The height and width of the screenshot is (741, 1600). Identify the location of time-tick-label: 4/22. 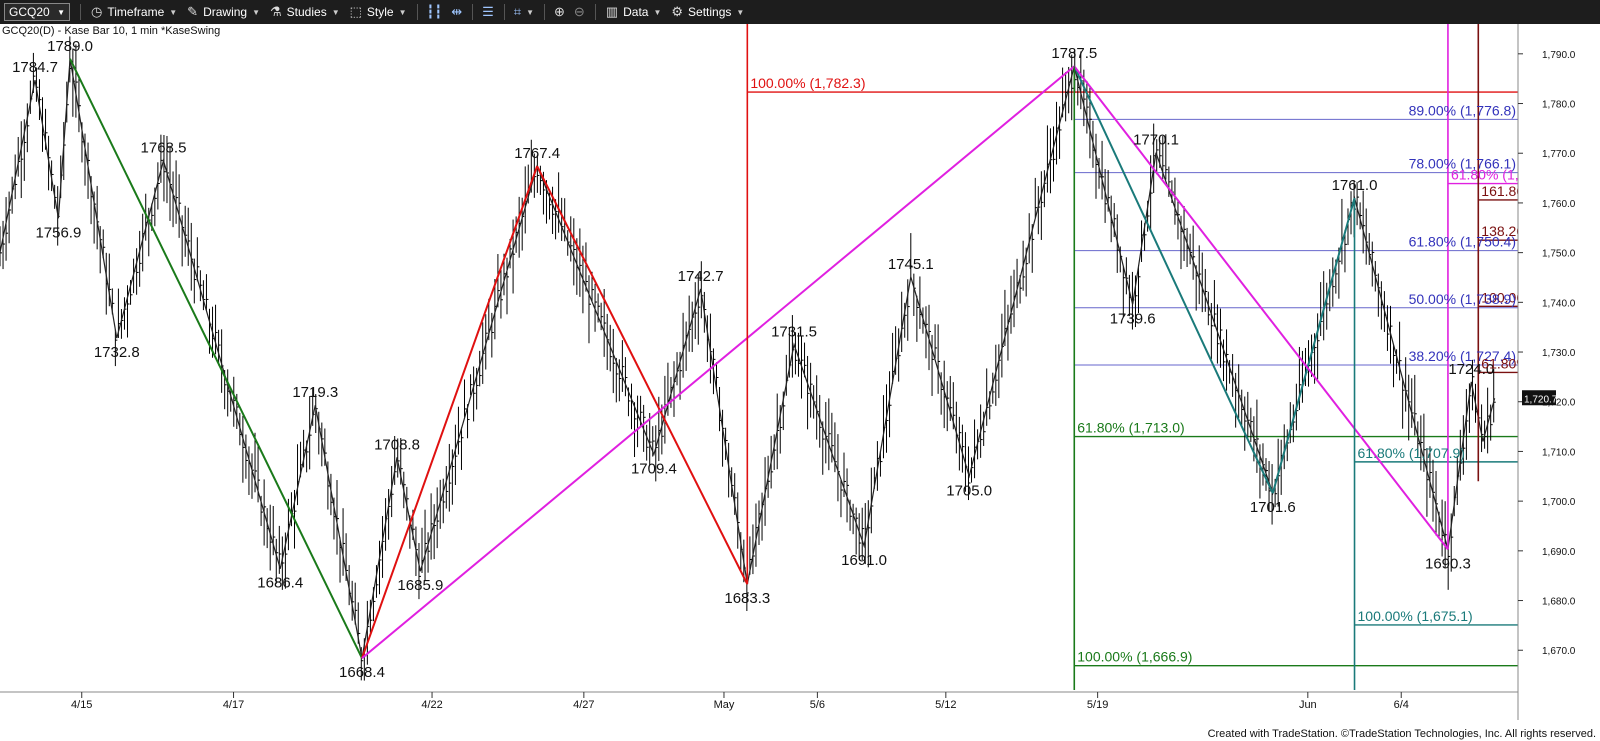
(431, 705).